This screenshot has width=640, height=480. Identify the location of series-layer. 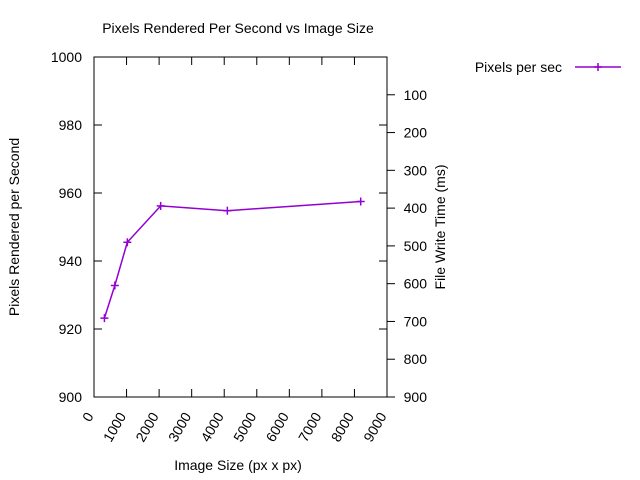
(232, 260).